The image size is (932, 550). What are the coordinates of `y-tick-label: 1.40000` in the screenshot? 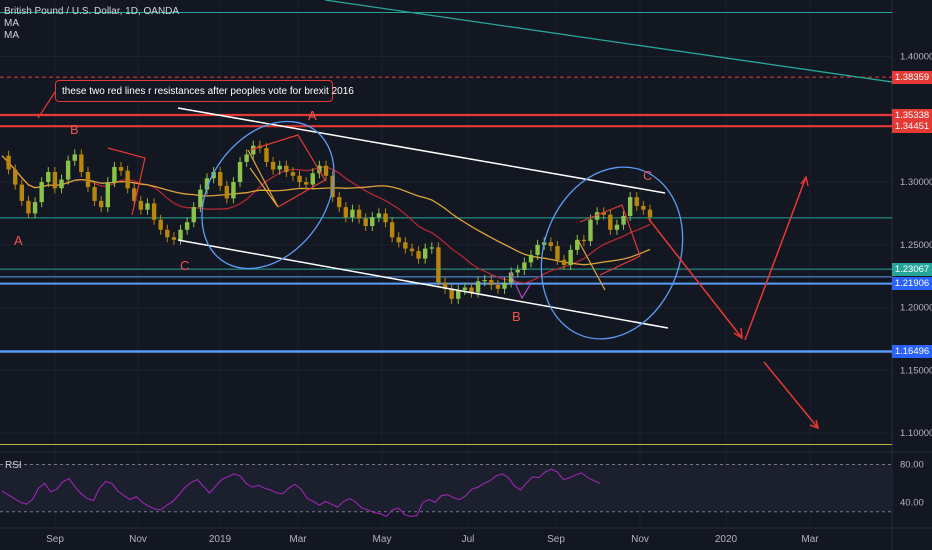 It's located at (916, 57).